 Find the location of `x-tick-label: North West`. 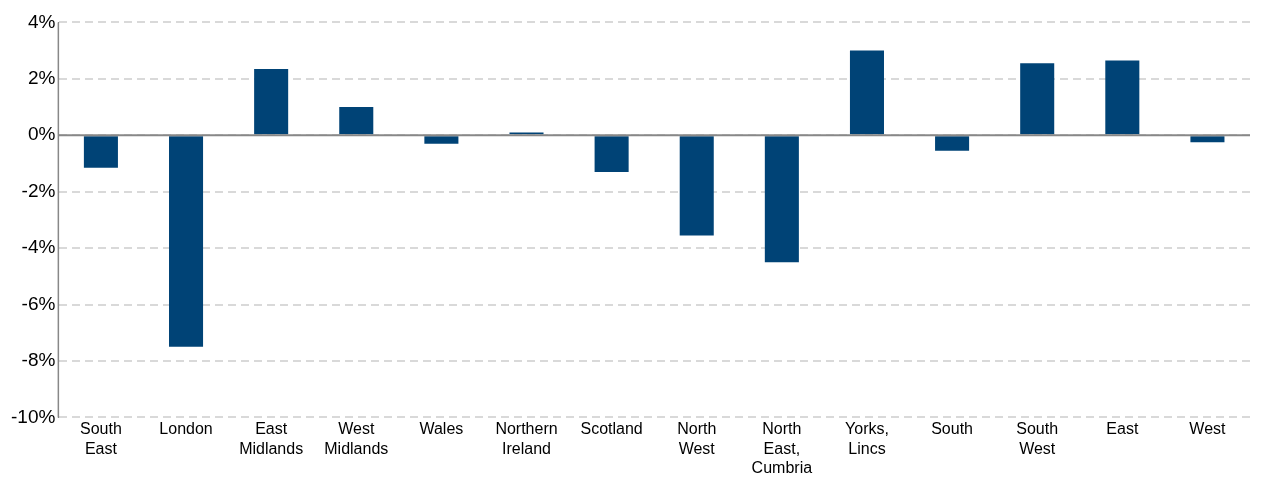

x-tick-label: North West is located at coordinates (697, 438).